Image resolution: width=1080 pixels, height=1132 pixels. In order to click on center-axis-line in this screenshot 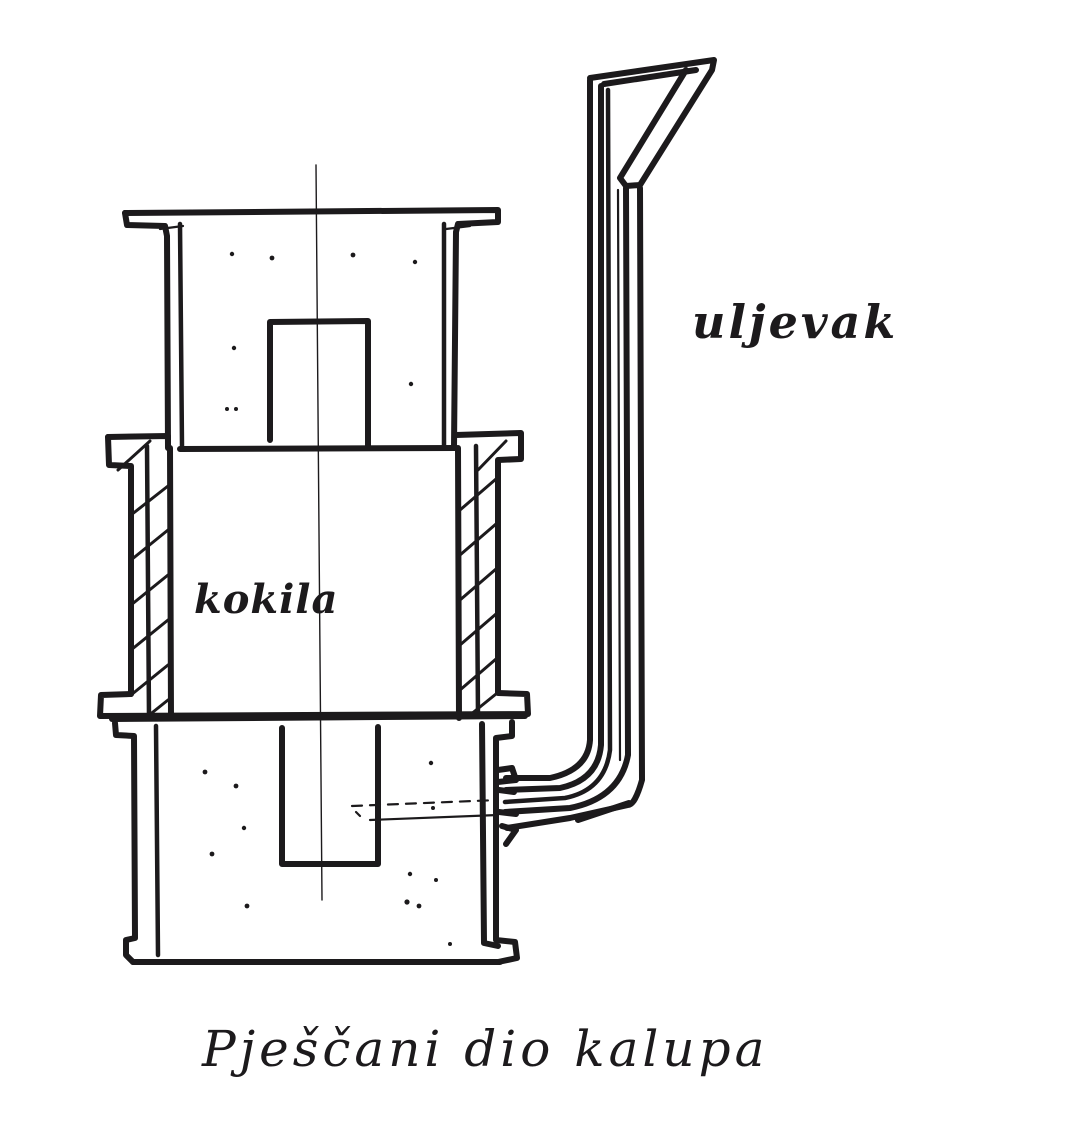, I will do `click(319, 532)`.